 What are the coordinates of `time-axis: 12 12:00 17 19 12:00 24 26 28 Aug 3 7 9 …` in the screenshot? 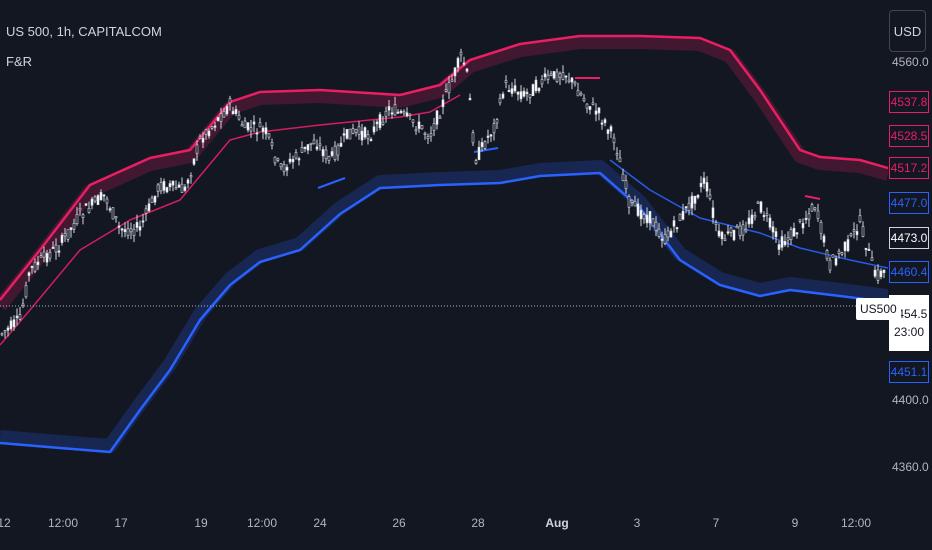 It's located at (444, 530).